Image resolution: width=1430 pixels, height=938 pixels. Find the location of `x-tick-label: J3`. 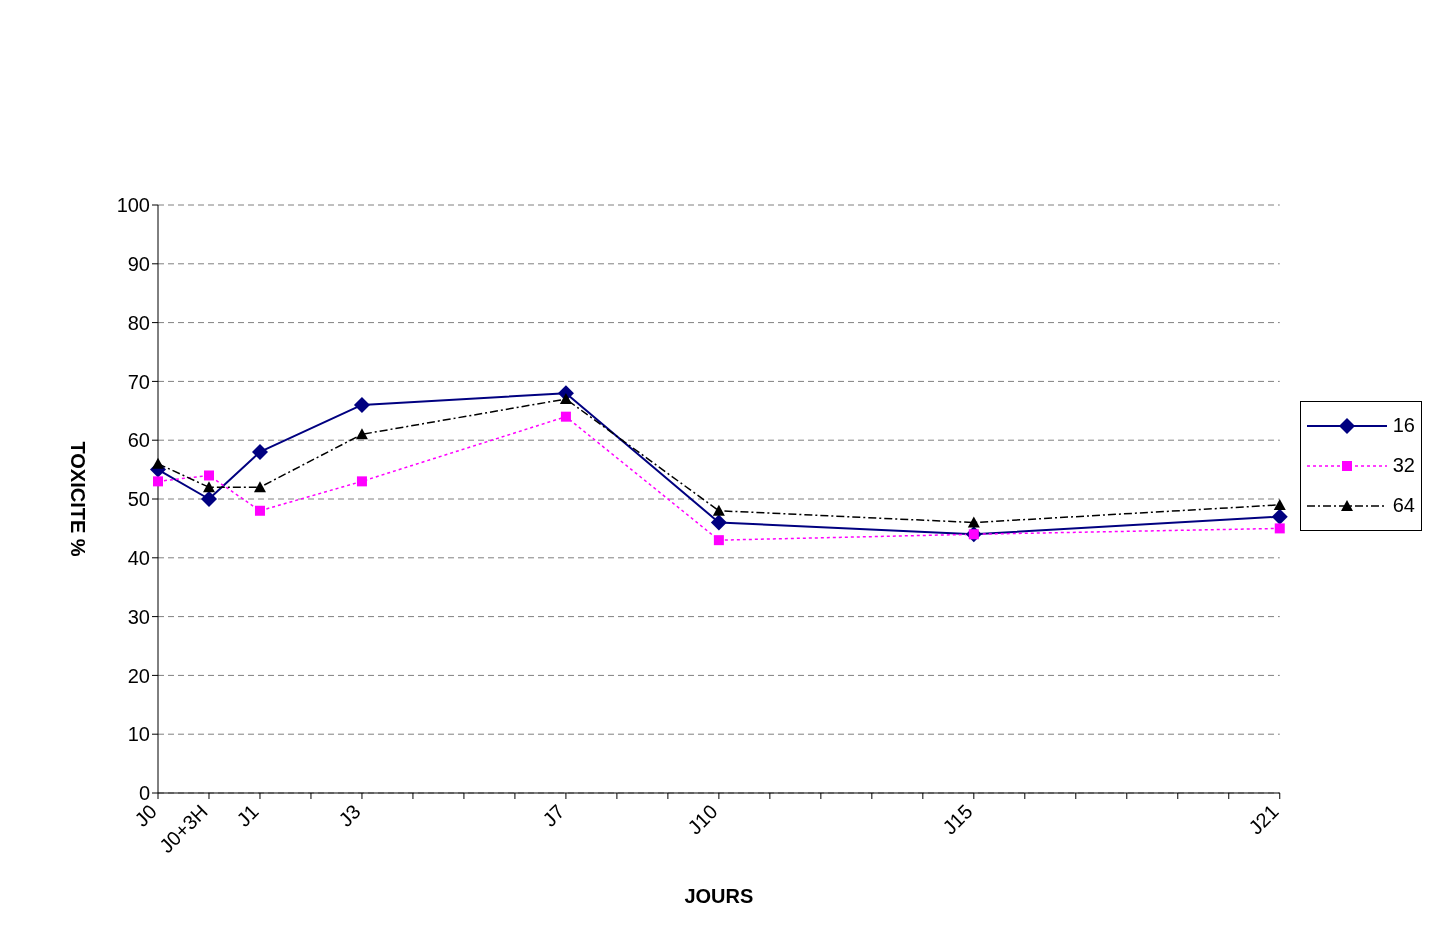

x-tick-label: J3 is located at coordinates (349, 815).